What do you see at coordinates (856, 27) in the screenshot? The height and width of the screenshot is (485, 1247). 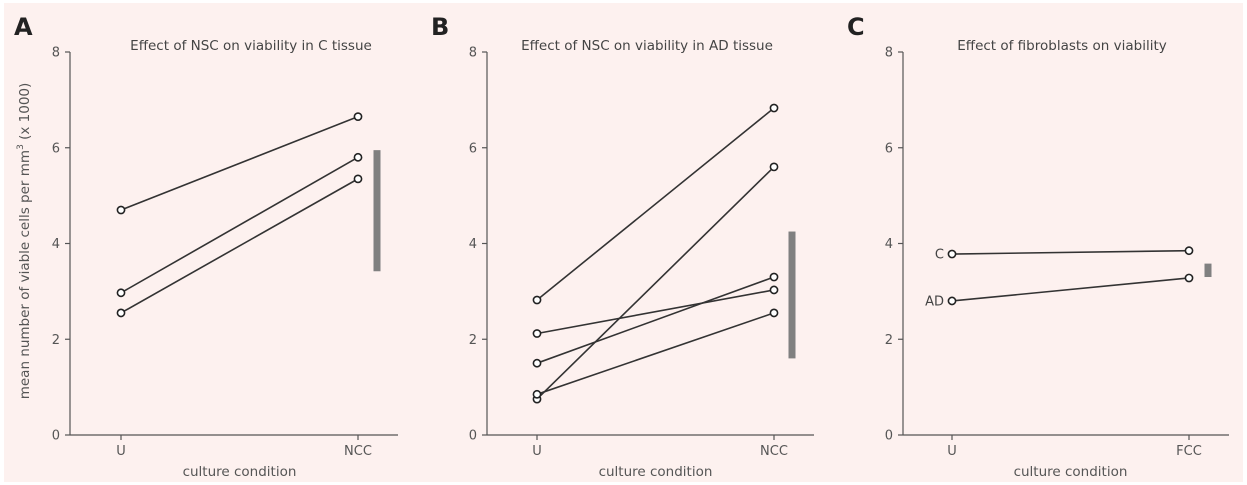 I see `panel-letter-c: C` at bounding box center [856, 27].